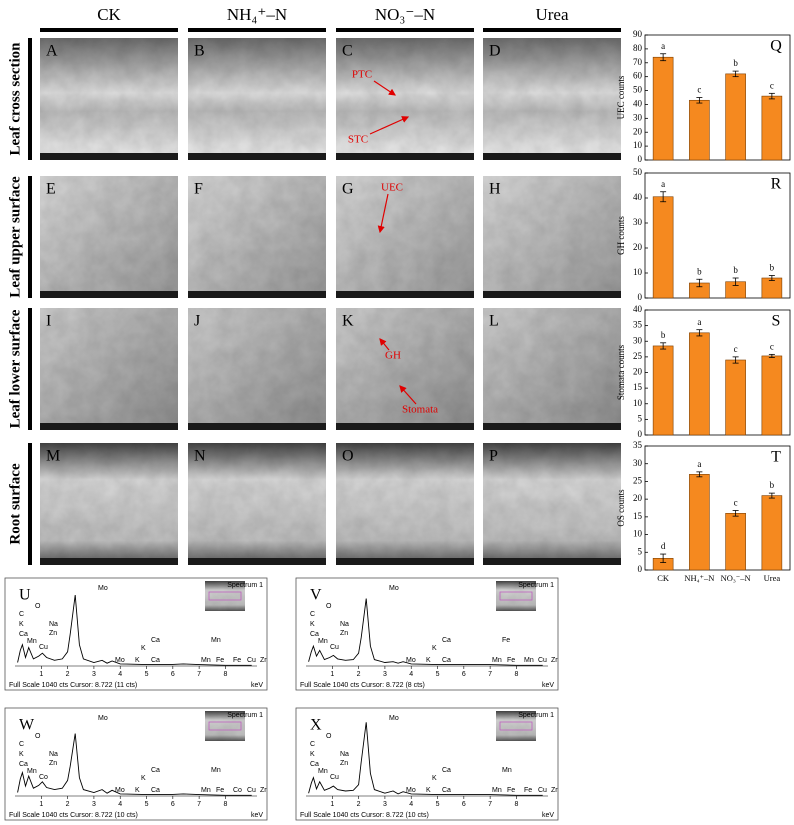 Image resolution: width=794 pixels, height=825 pixels. What do you see at coordinates (15, 504) in the screenshot?
I see `row-label: Root surface` at bounding box center [15, 504].